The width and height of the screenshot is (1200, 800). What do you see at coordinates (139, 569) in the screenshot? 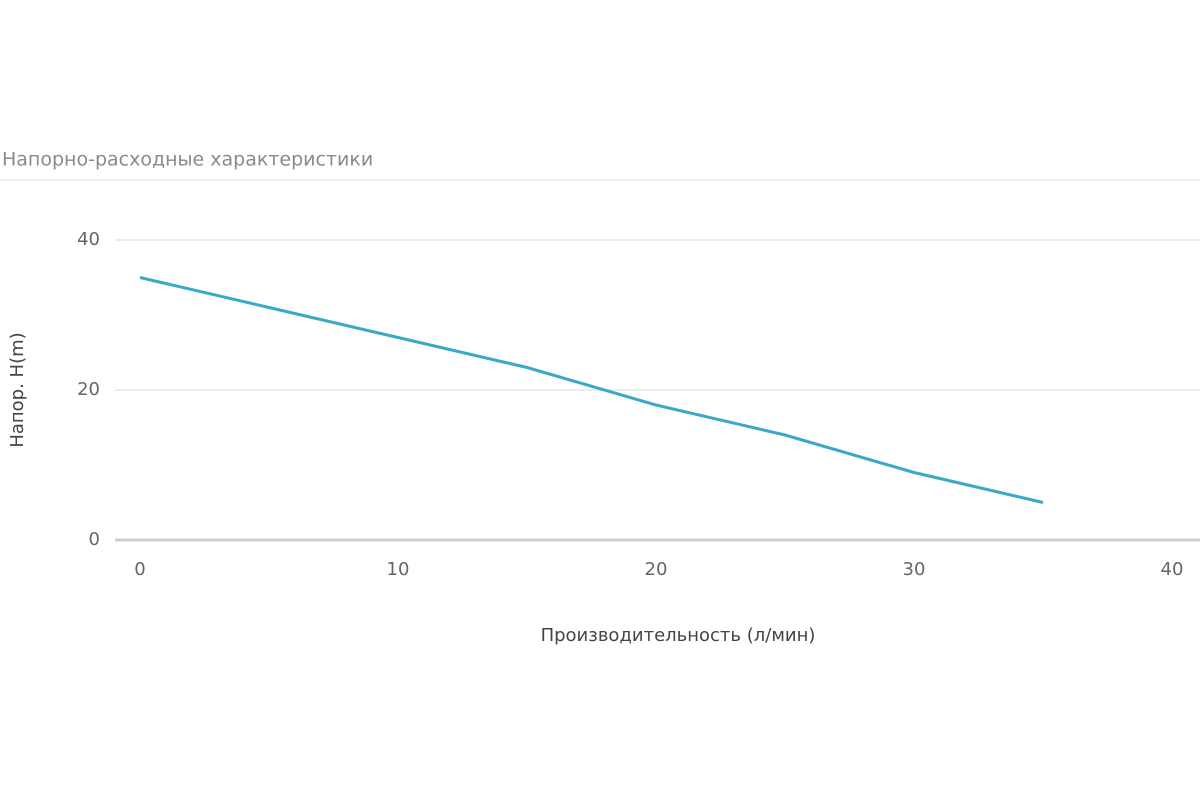
I see `x-tick-label: 0` at bounding box center [139, 569].